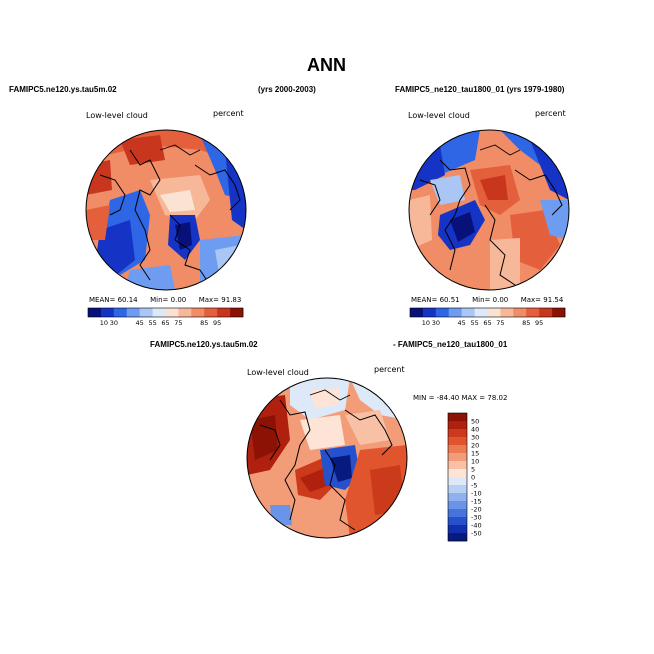  Describe the element at coordinates (231, 300) in the screenshot. I see `panel1-max-value: 91.83` at that location.